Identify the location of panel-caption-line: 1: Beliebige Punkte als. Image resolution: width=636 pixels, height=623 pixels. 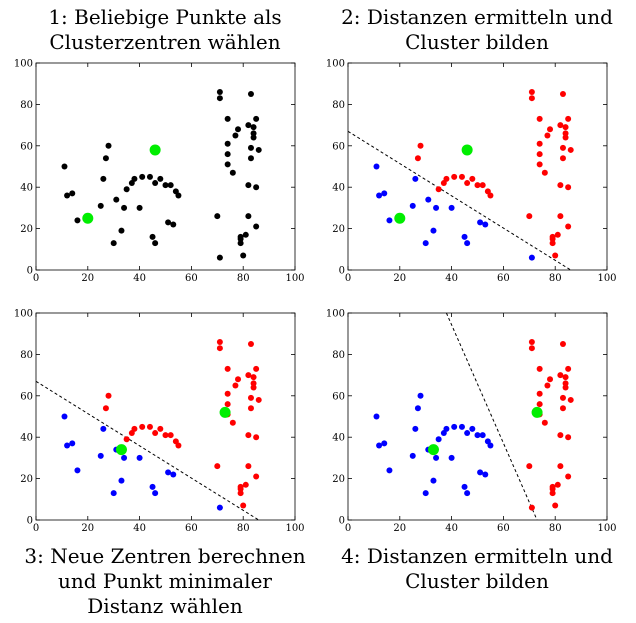
(164, 17).